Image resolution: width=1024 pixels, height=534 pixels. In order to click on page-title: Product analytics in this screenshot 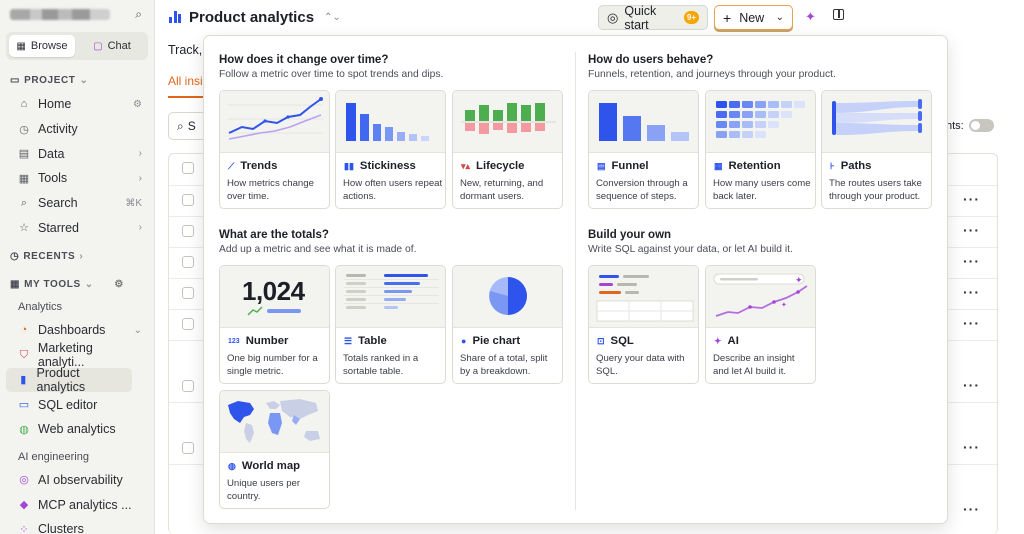, I will do `click(252, 17)`.